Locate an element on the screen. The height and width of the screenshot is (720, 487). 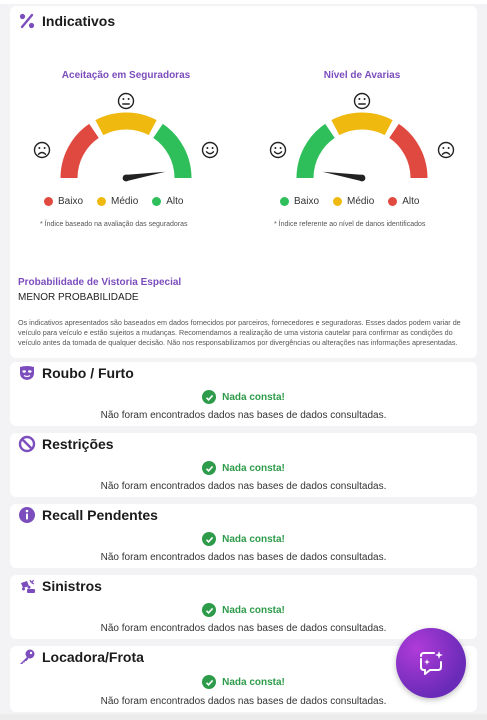
gauge-seguradoras is located at coordinates (126, 137).